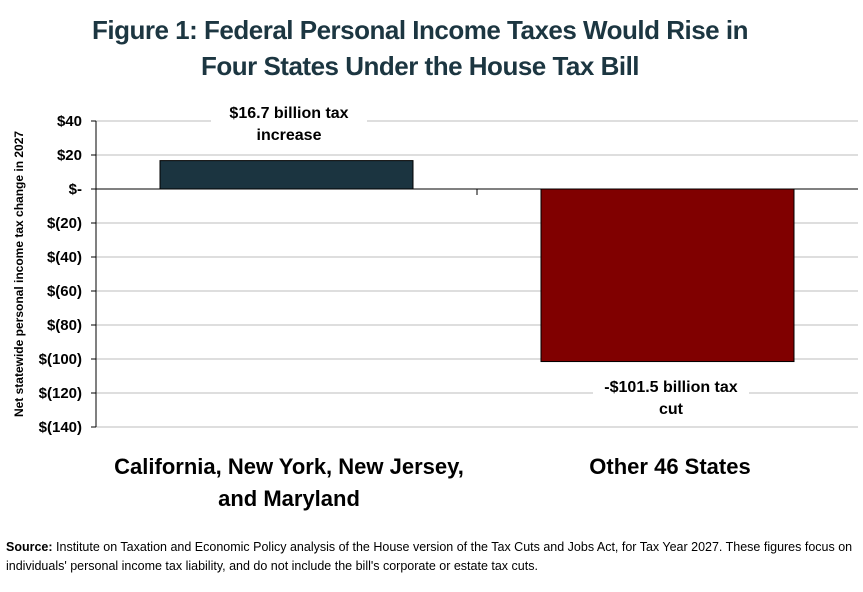 Image resolution: width=863 pixels, height=592 pixels. Describe the element at coordinates (289, 498) in the screenshot. I see `x-category-label: and Maryland` at that location.